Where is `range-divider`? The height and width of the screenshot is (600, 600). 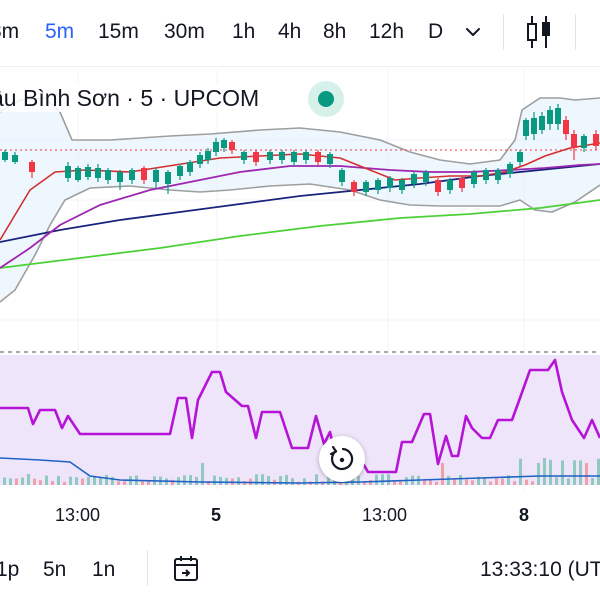 range-divider is located at coordinates (147, 568).